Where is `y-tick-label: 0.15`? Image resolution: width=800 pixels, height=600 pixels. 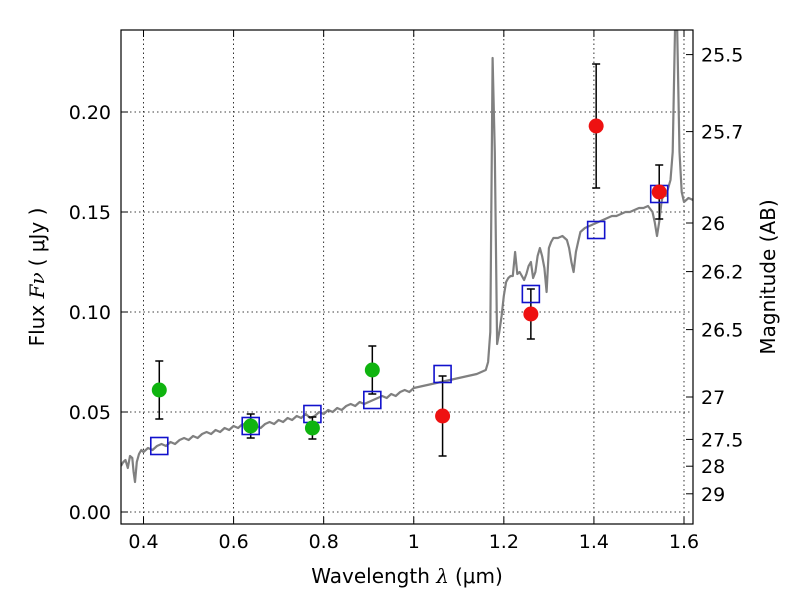 y-tick-label: 0.15 is located at coordinates (90, 213).